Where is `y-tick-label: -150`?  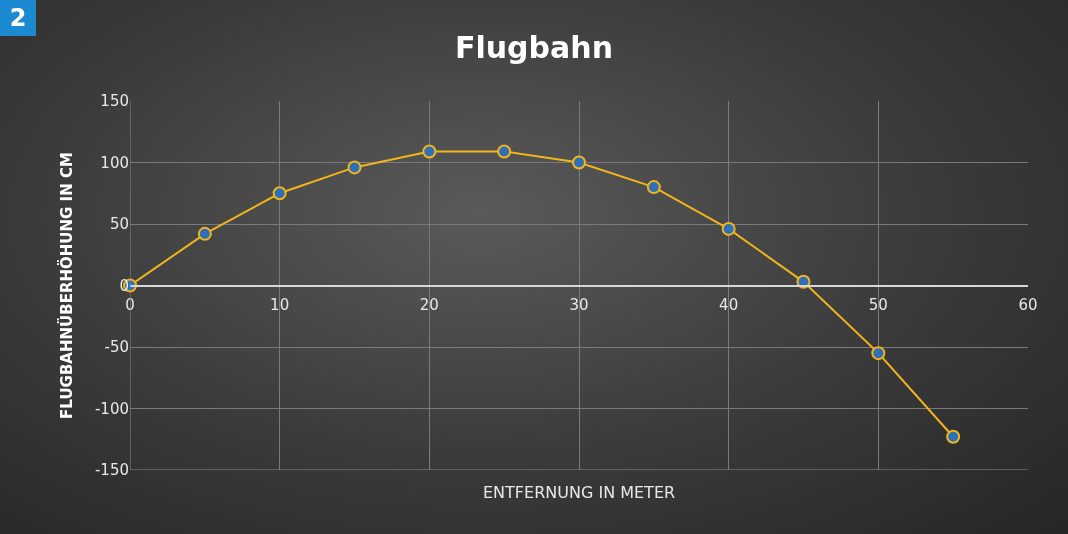
y-tick-label: -150 is located at coordinates (111, 470).